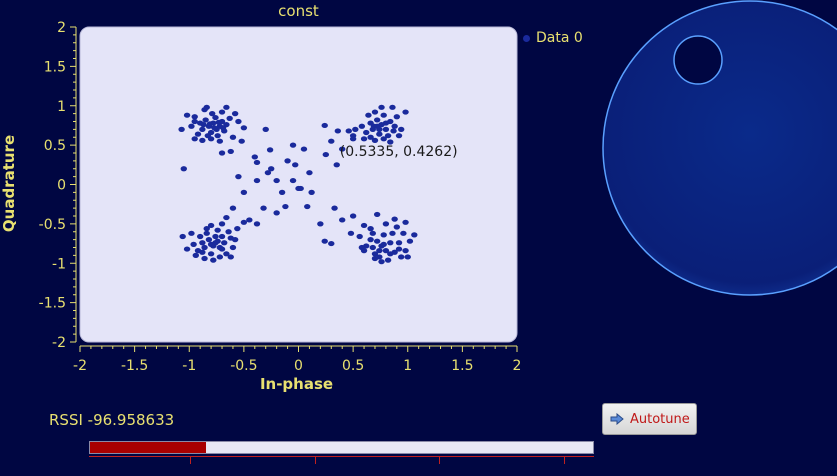 This screenshot has width=837, height=476. Describe the element at coordinates (55, 67) in the screenshot. I see `y-tick-label: 1.5` at that location.